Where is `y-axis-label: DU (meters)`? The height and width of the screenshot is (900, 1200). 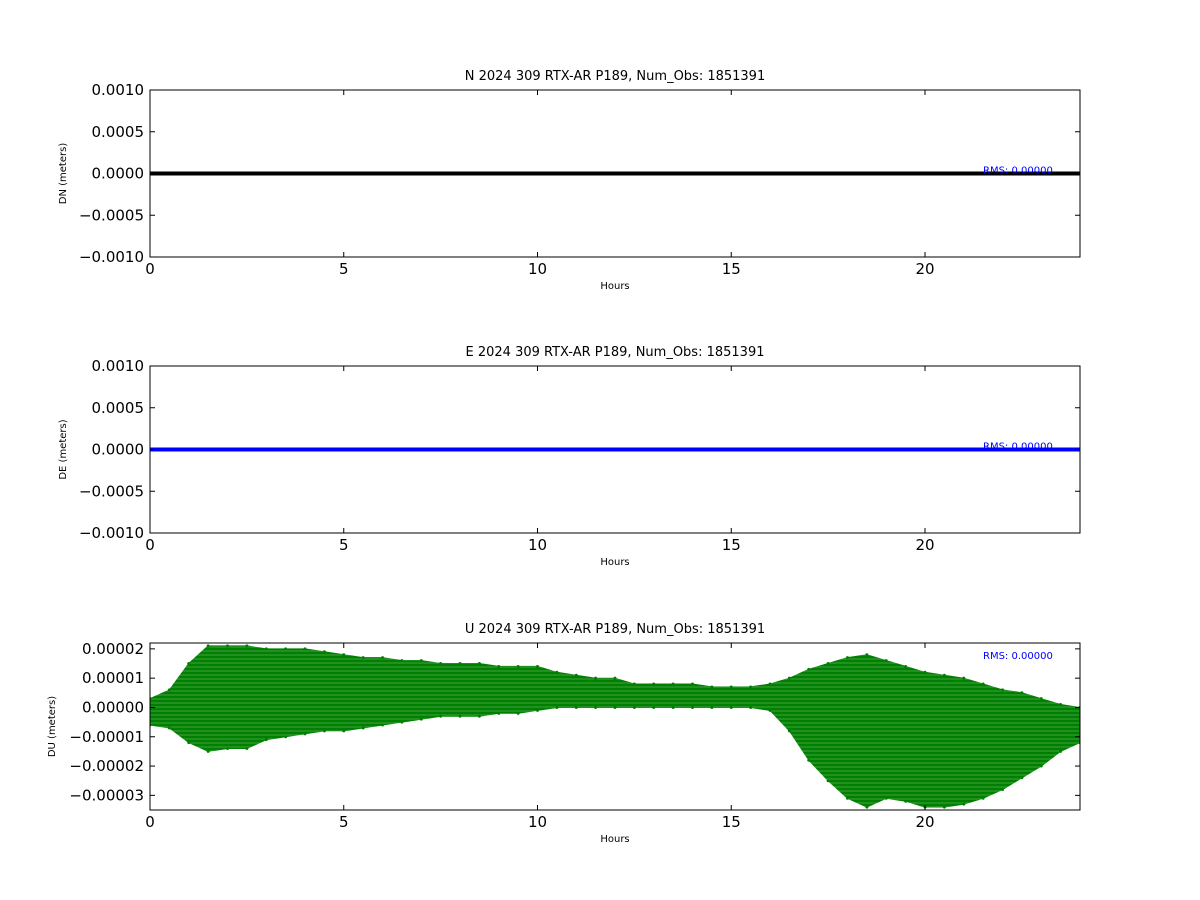 y-axis-label: DU (meters) is located at coordinates (52, 726).